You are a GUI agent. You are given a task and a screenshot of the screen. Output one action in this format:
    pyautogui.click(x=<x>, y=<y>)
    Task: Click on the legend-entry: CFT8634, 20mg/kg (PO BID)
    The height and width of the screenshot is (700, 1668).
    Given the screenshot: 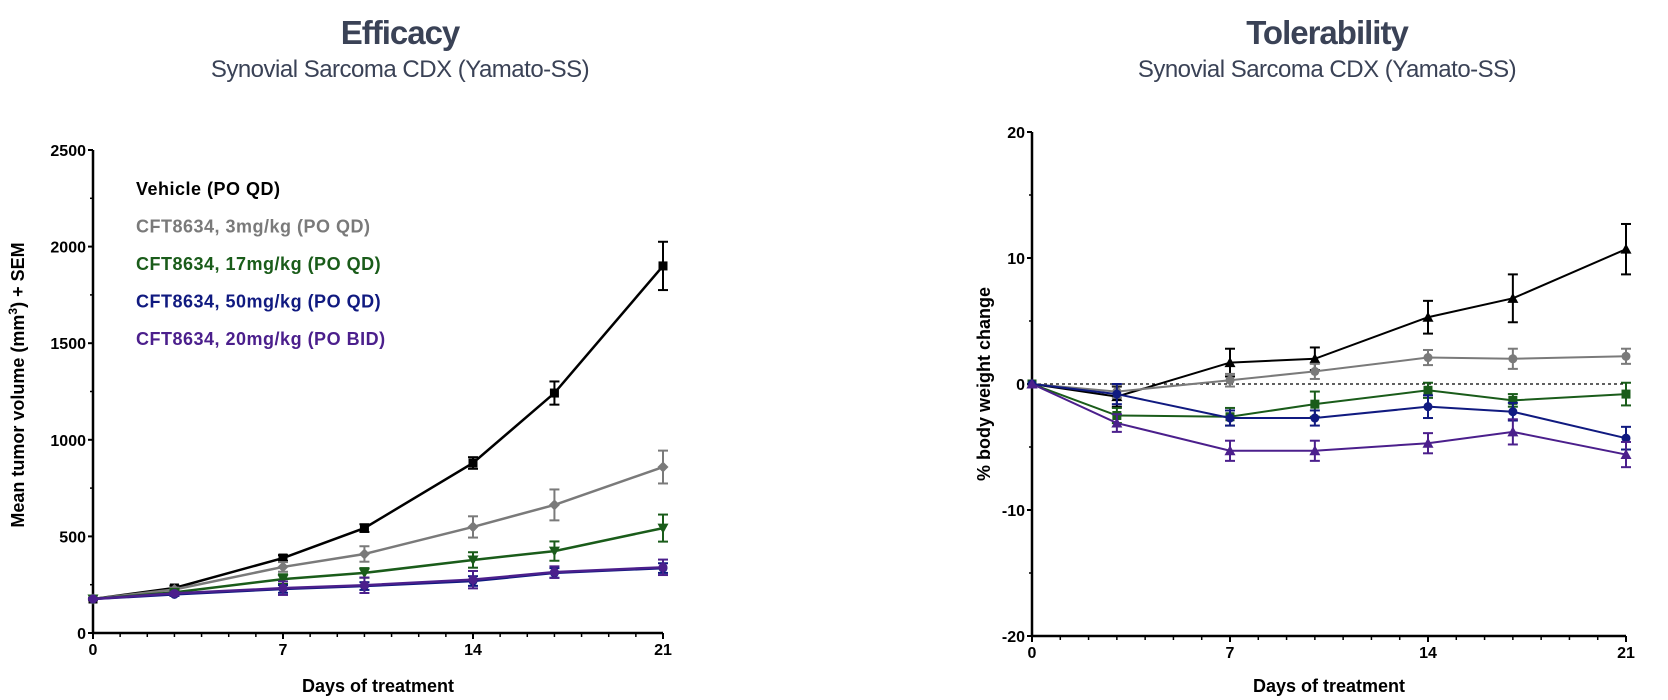 What is the action you would take?
    pyautogui.click(x=261, y=339)
    